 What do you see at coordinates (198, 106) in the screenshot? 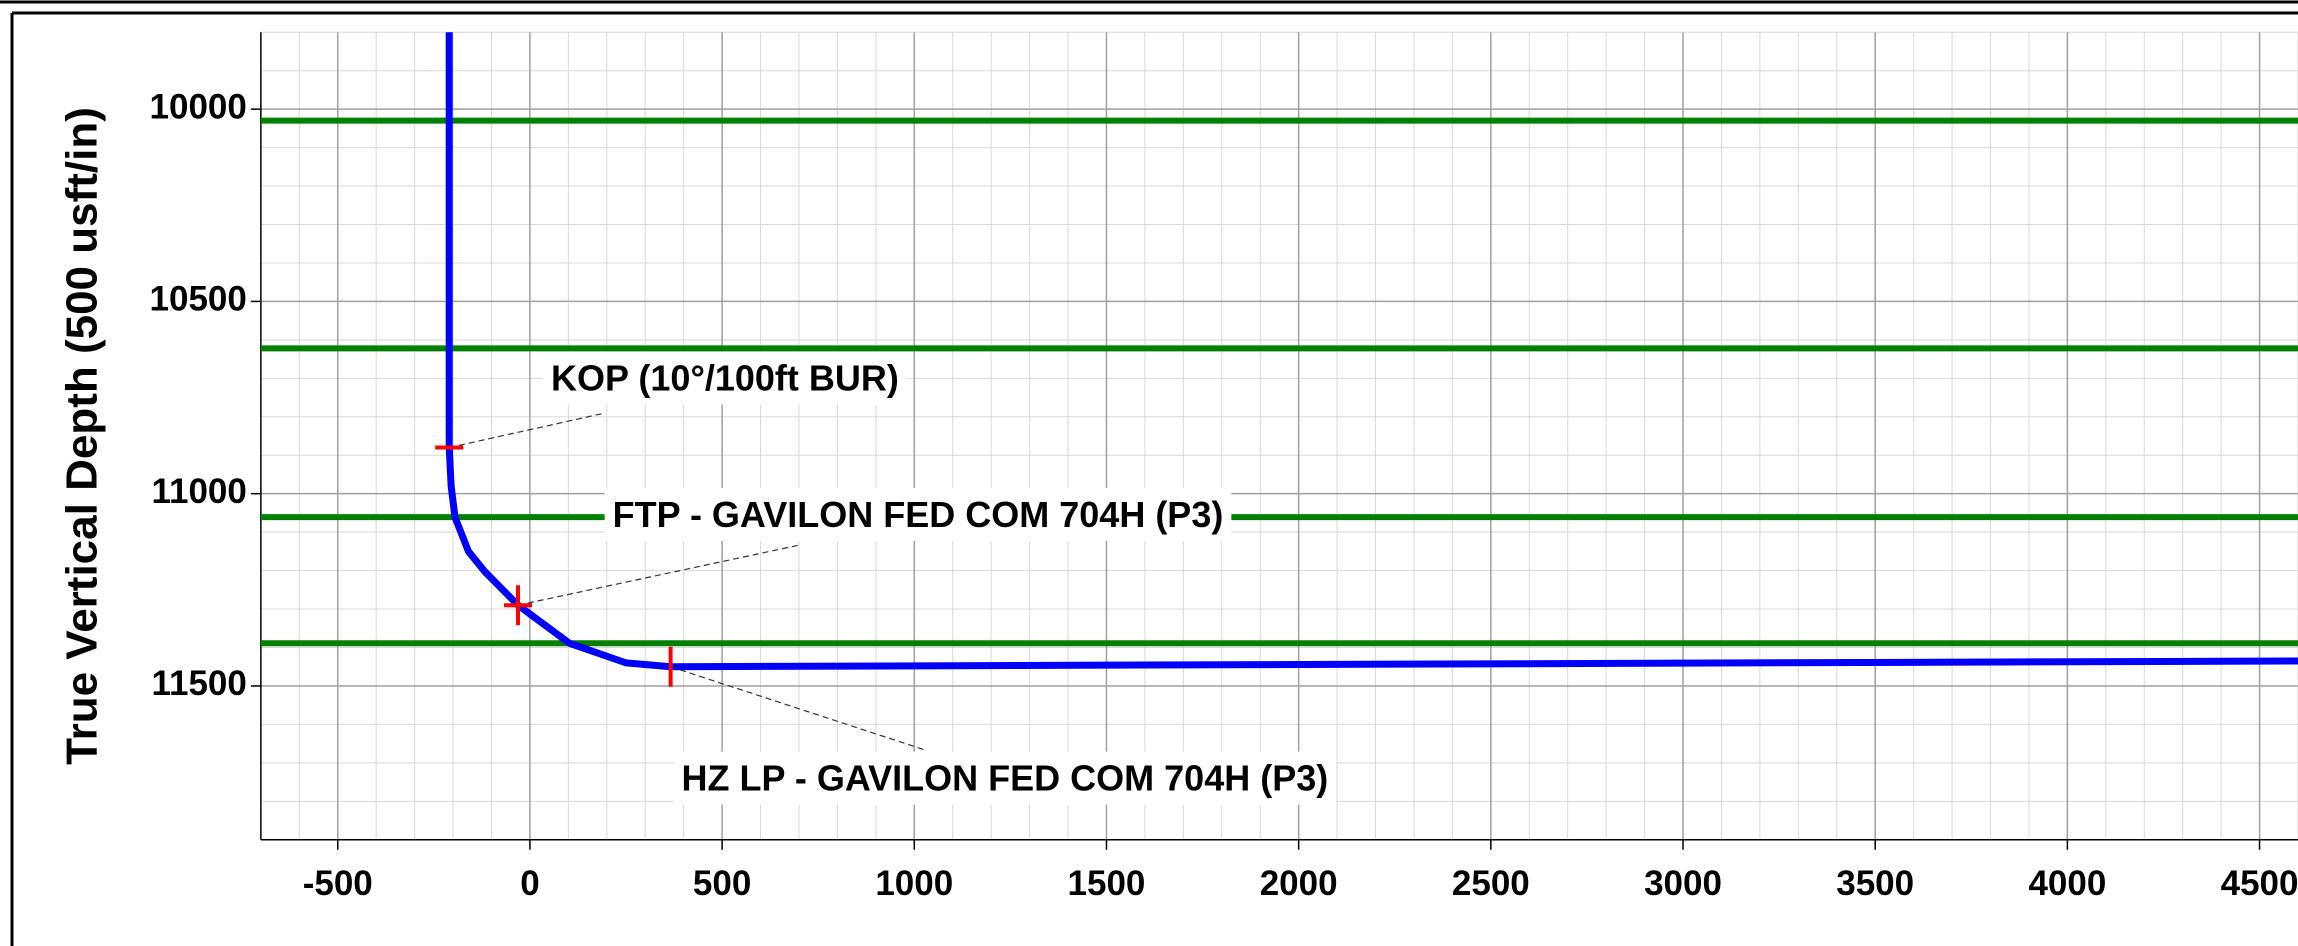
I see `y-tick-label: 10000` at bounding box center [198, 106].